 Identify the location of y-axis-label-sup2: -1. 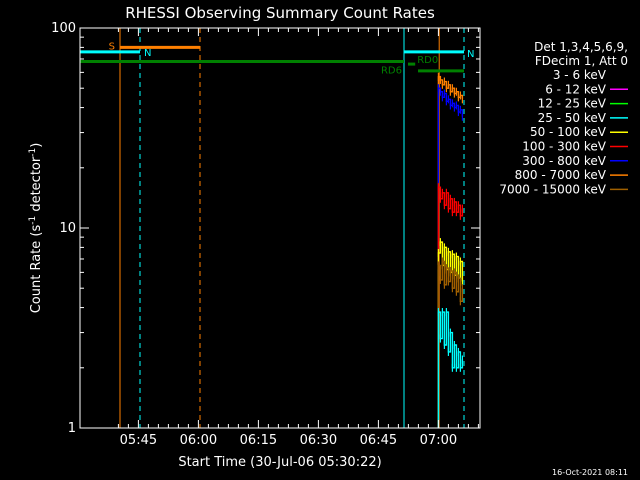
(33, 152).